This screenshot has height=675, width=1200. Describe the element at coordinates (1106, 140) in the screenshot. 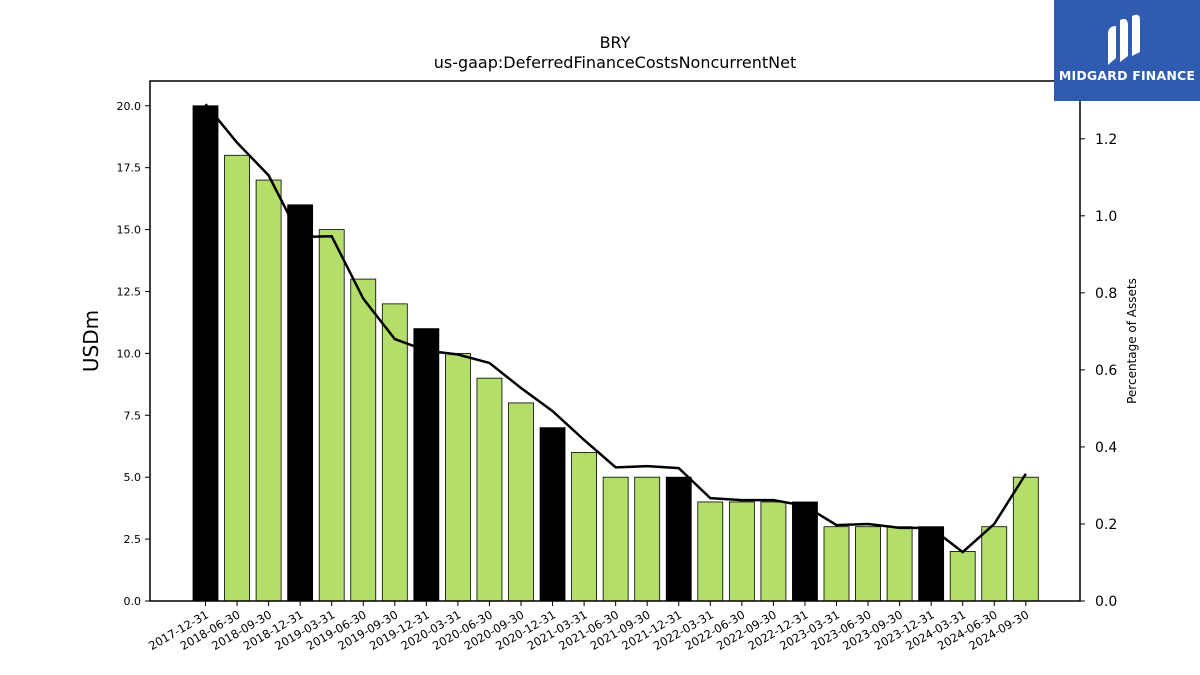

I see `y2-tick-label: 1.2` at that location.